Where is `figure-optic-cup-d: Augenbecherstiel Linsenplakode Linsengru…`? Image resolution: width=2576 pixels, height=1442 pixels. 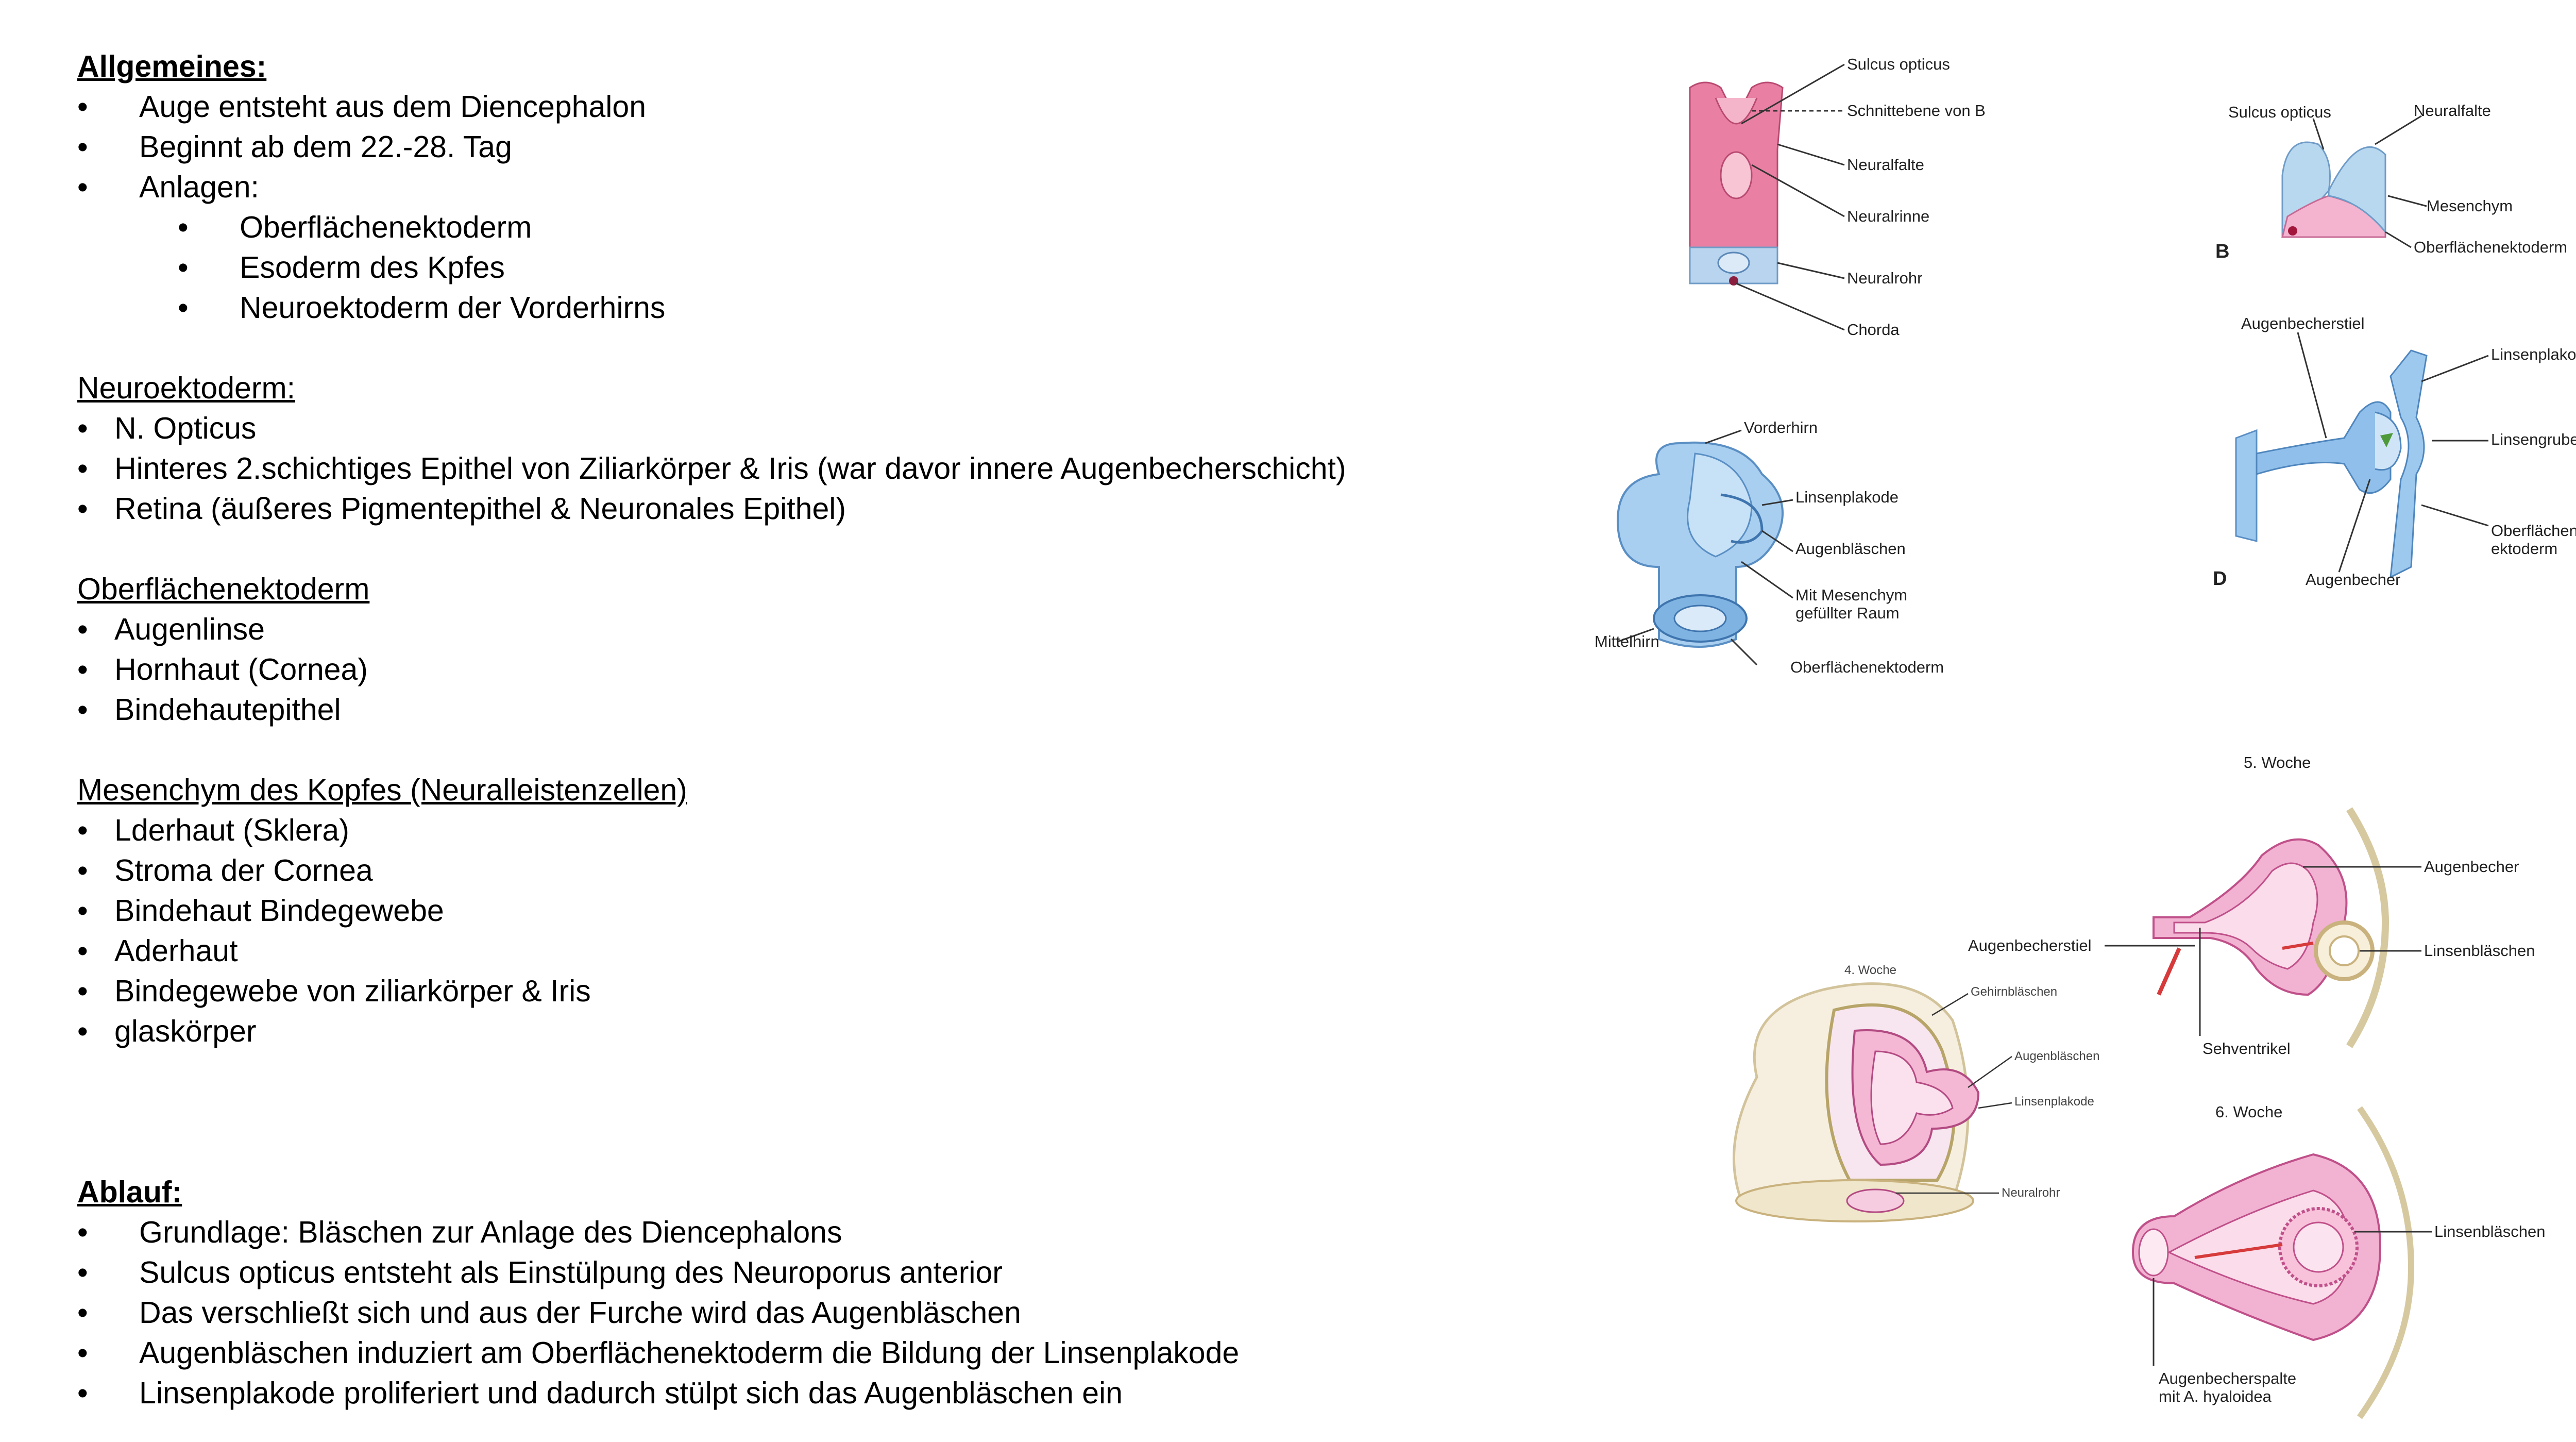 figure-optic-cup-d: Augenbecherstiel Linsenplakode Linsengru… is located at coordinates (2394, 452).